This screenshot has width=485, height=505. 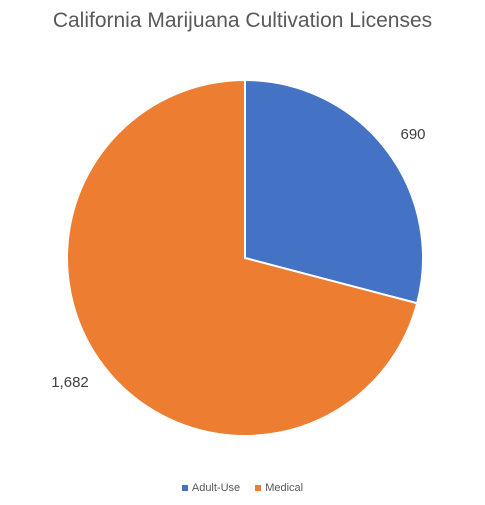 I want to click on data-label-adult-use: 690, so click(x=412, y=134).